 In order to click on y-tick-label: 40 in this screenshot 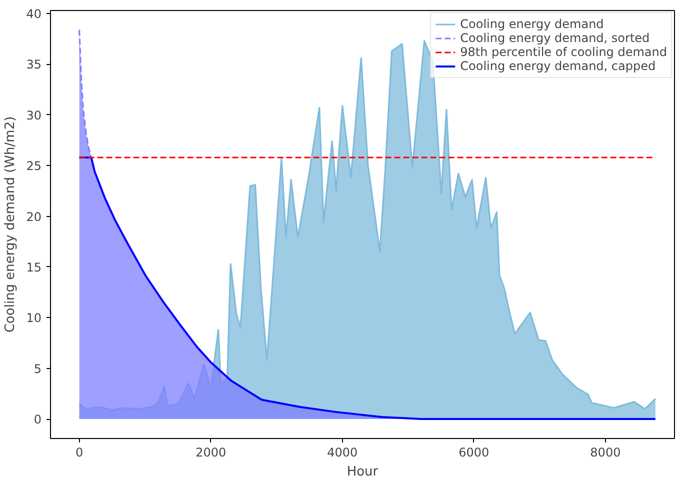, I will do `click(34, 14)`.